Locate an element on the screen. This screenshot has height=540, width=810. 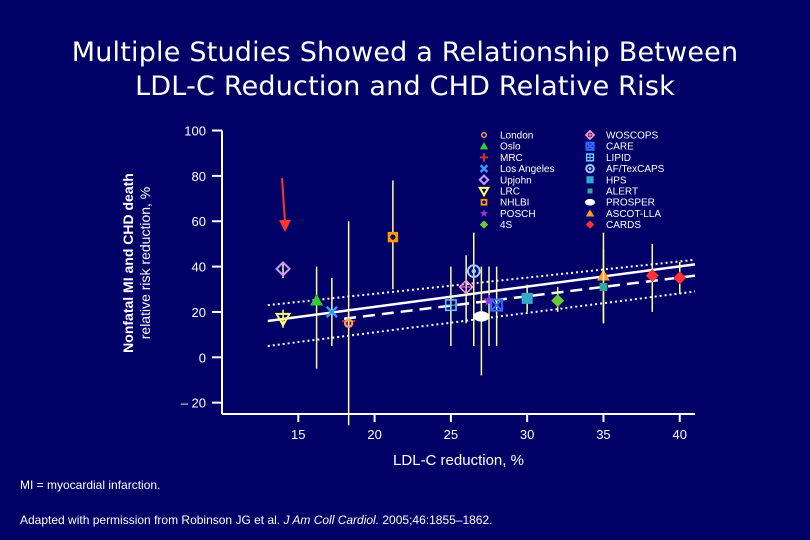
legend-label: MRC is located at coordinates (511, 158).